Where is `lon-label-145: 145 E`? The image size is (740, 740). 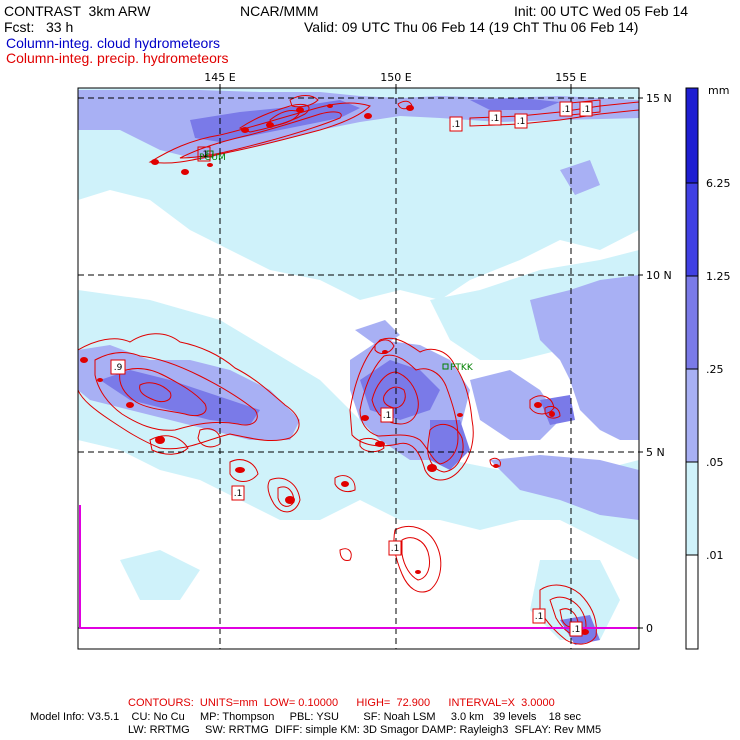
lon-label-145: 145 E is located at coordinates (219, 77).